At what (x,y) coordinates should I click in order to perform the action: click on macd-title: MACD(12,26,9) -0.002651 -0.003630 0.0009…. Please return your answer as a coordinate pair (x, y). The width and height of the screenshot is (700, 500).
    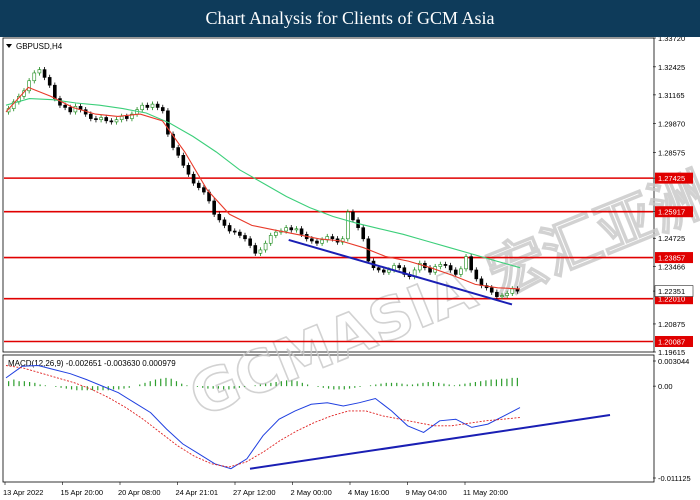
    Looking at the image, I should click on (92, 363).